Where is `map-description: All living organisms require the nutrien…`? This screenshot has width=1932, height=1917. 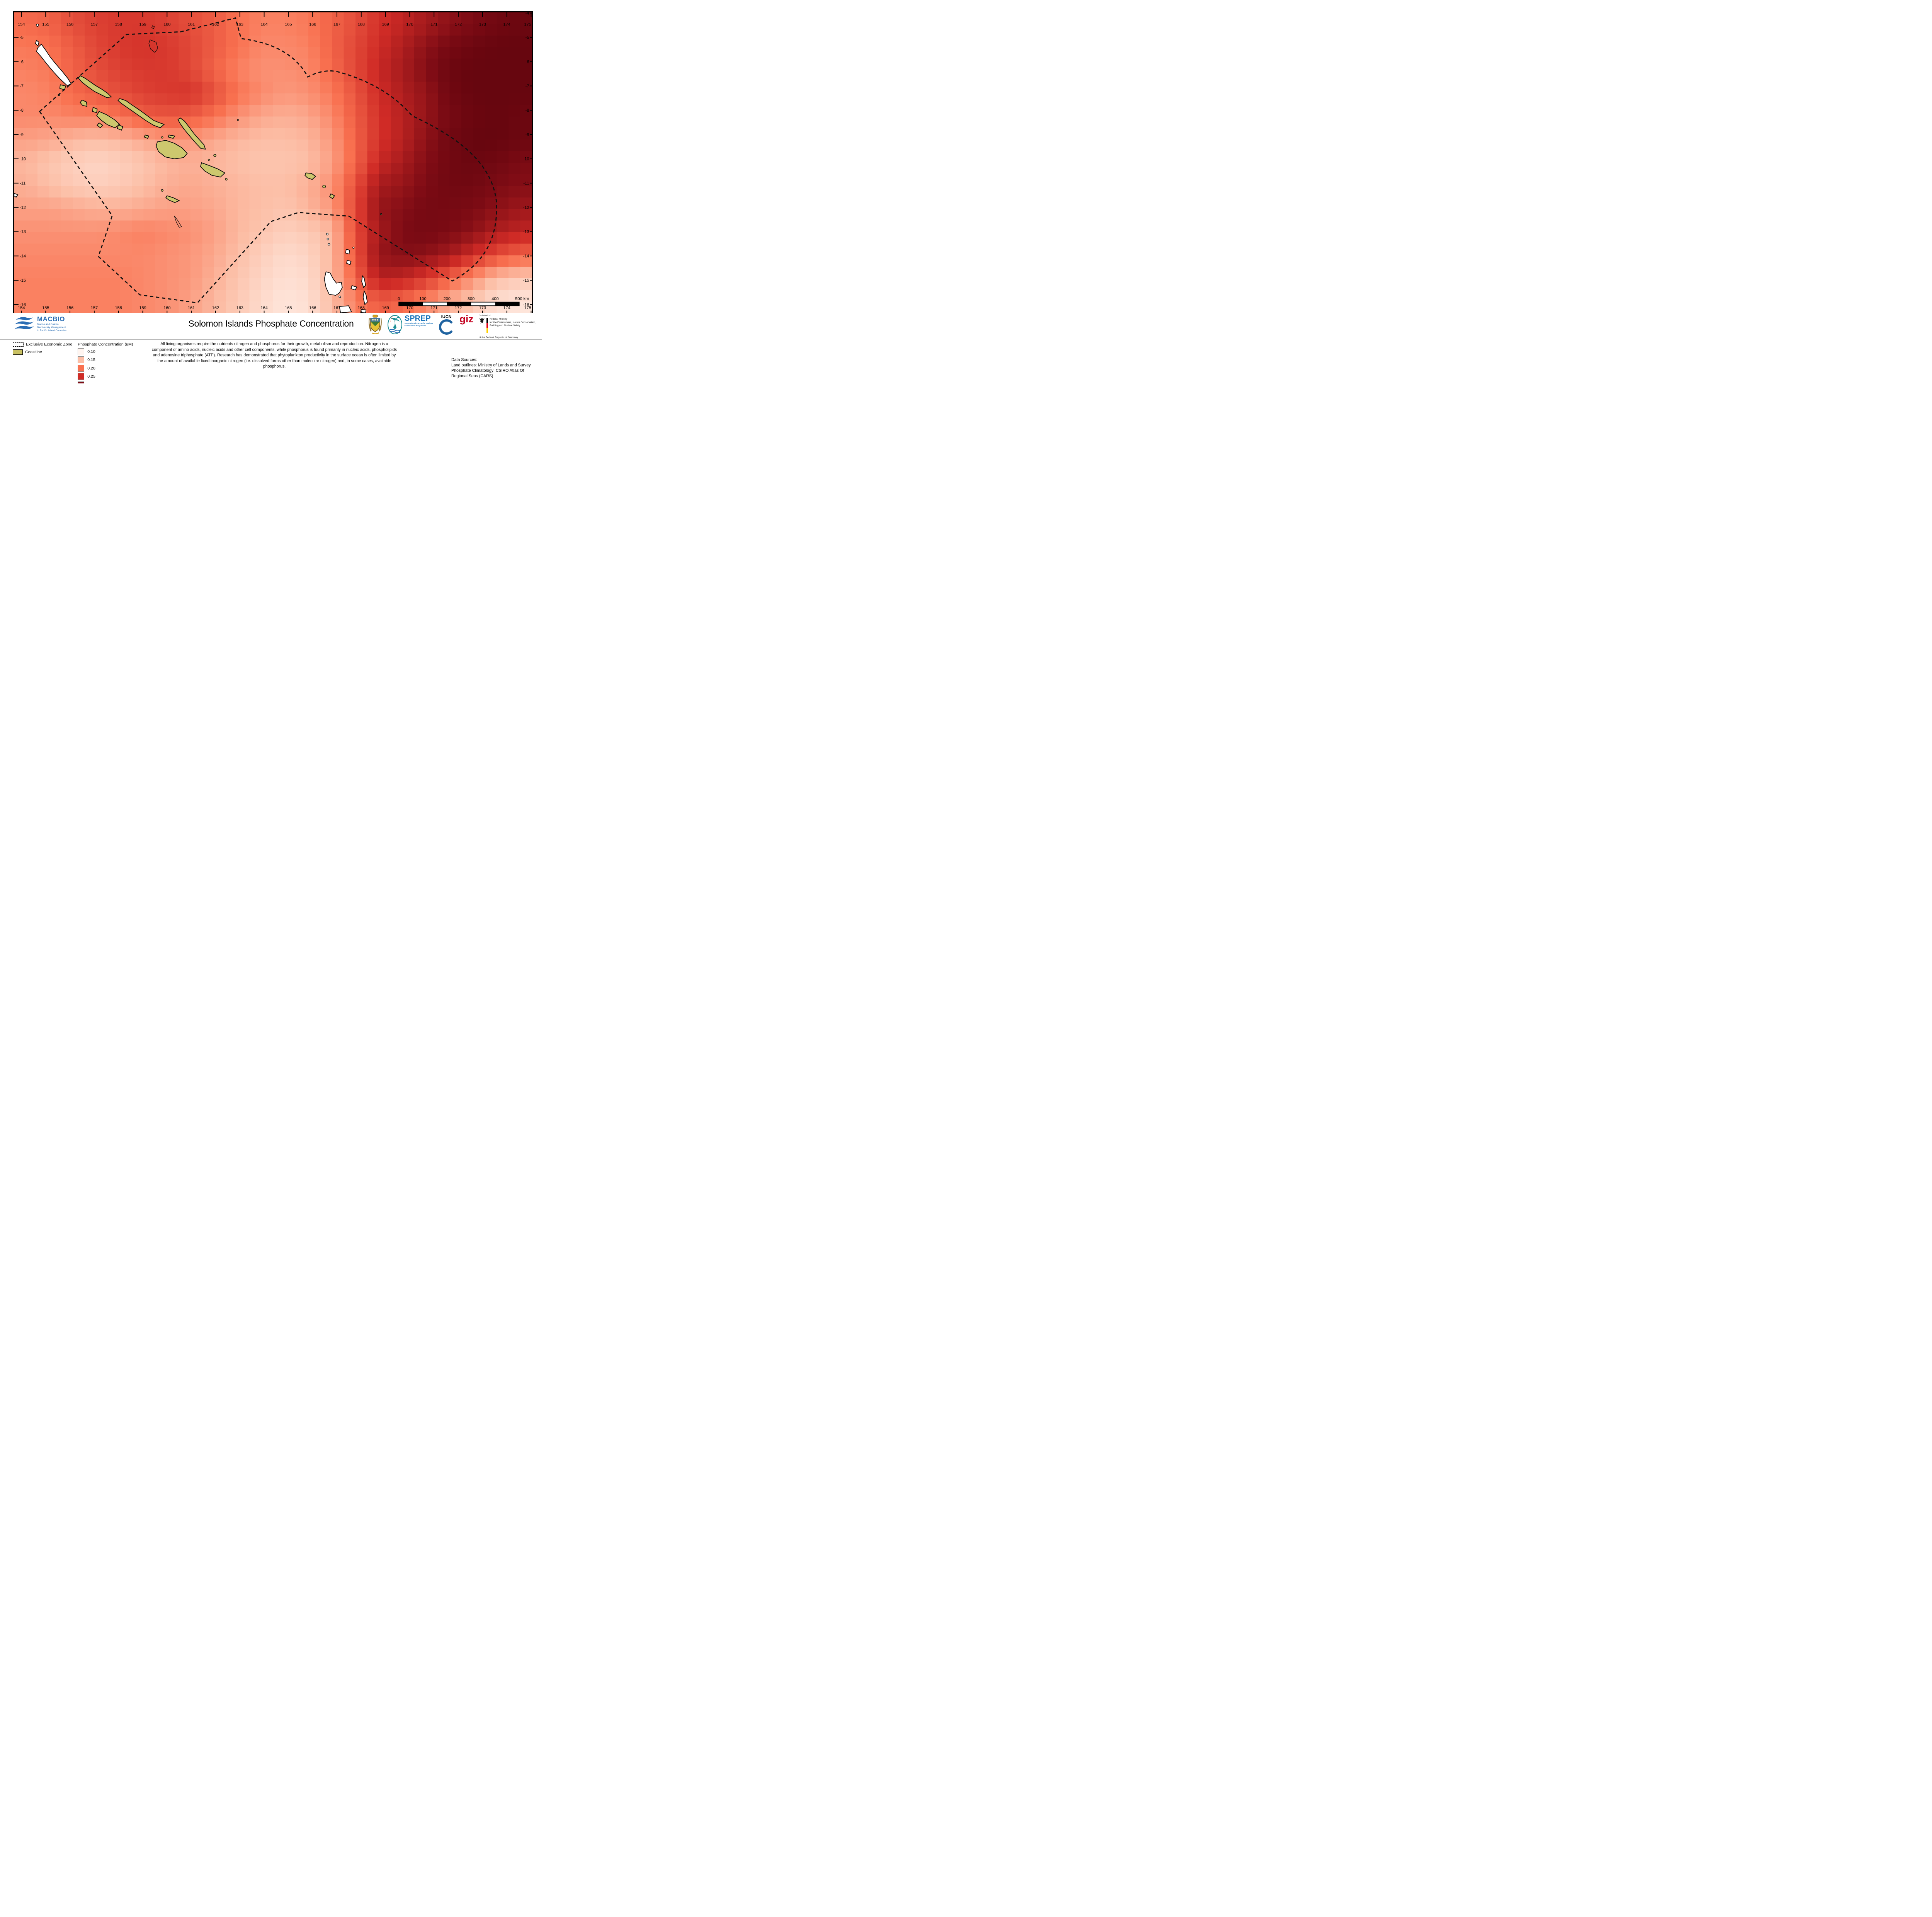 map-description: All living organisms require the nutrien… is located at coordinates (275, 355).